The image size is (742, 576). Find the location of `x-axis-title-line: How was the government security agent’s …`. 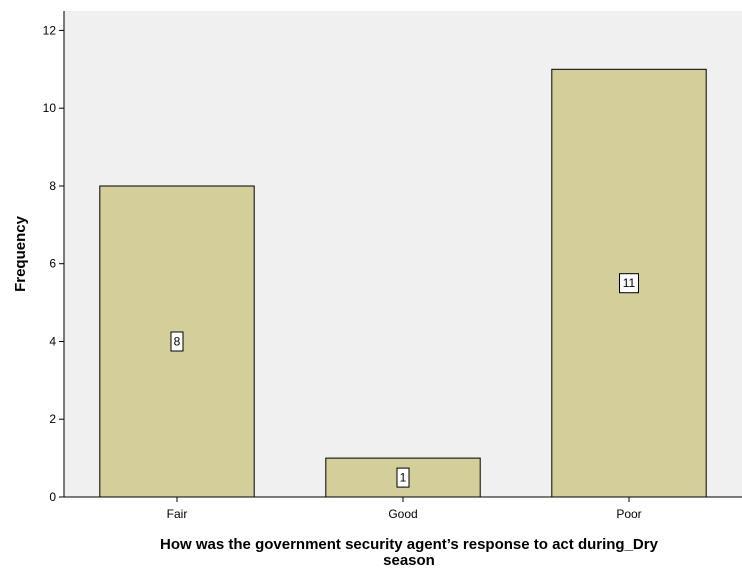

x-axis-title-line: How was the government security agent’s … is located at coordinates (409, 544).